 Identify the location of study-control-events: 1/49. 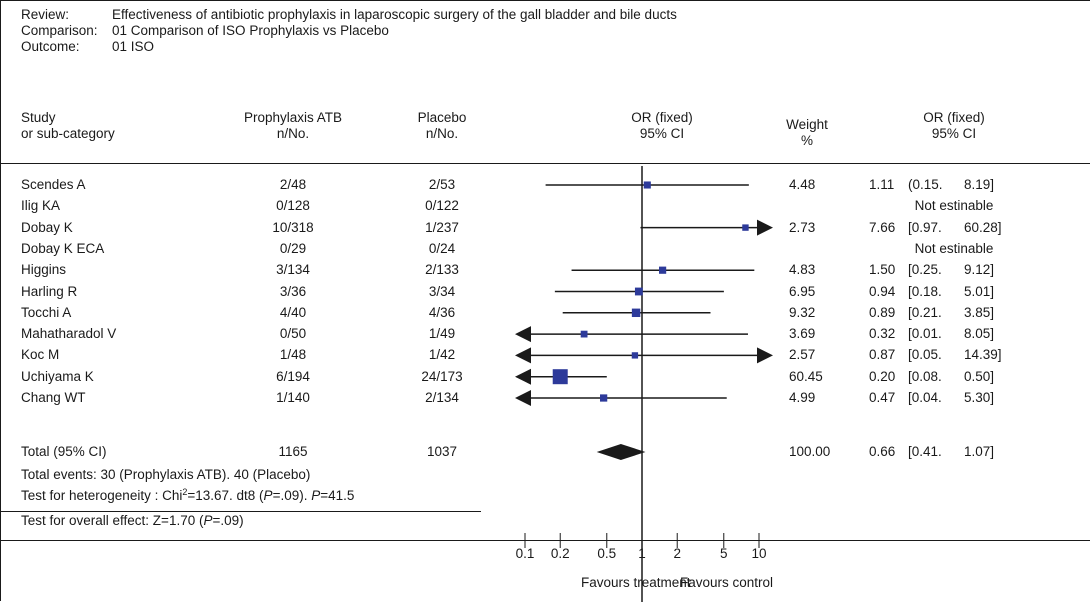
(442, 333).